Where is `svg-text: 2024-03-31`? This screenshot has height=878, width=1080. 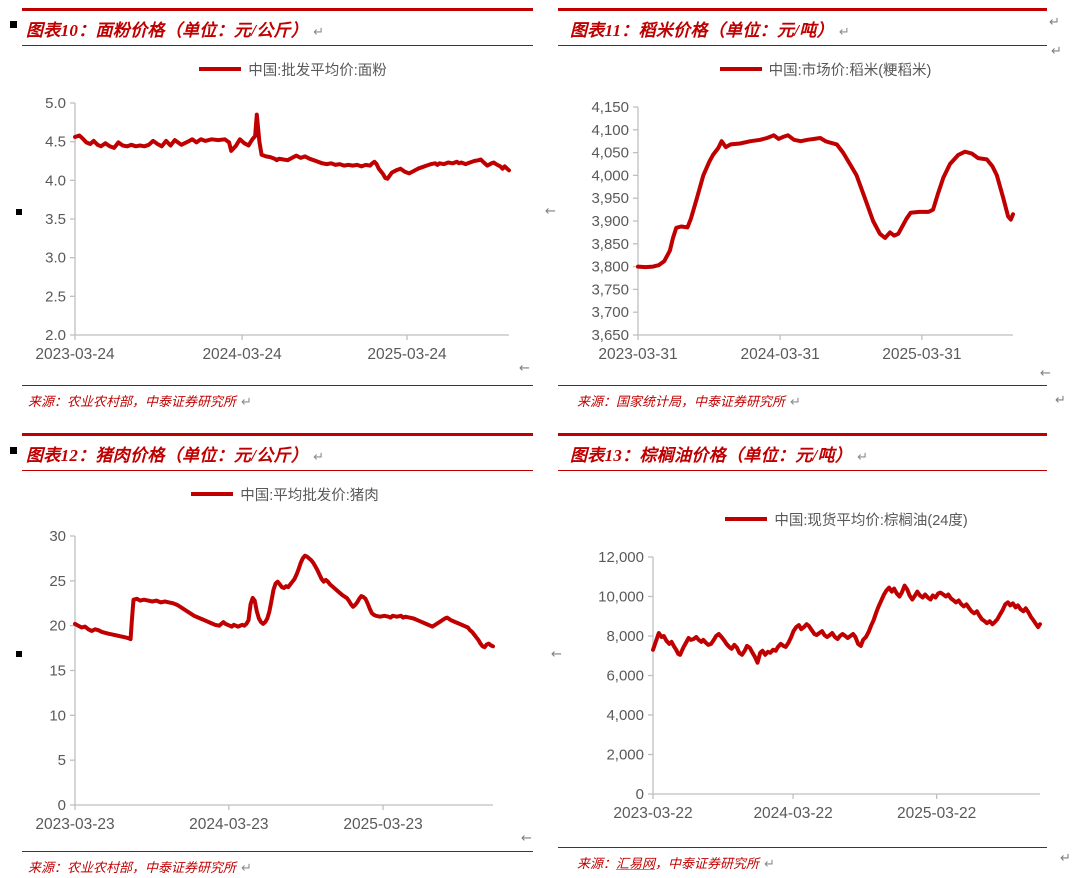 svg-text: 2024-03-31 is located at coordinates (779, 354).